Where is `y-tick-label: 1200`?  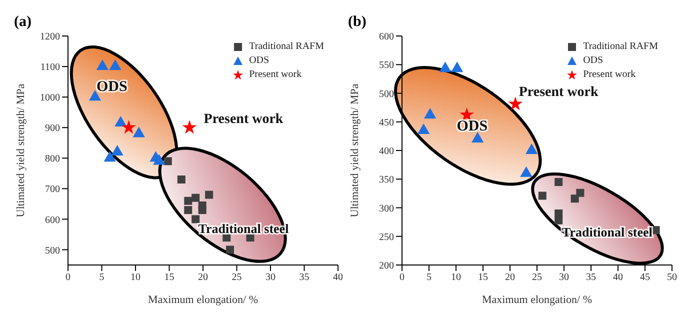 y-tick-label: 1200 is located at coordinates (50, 37).